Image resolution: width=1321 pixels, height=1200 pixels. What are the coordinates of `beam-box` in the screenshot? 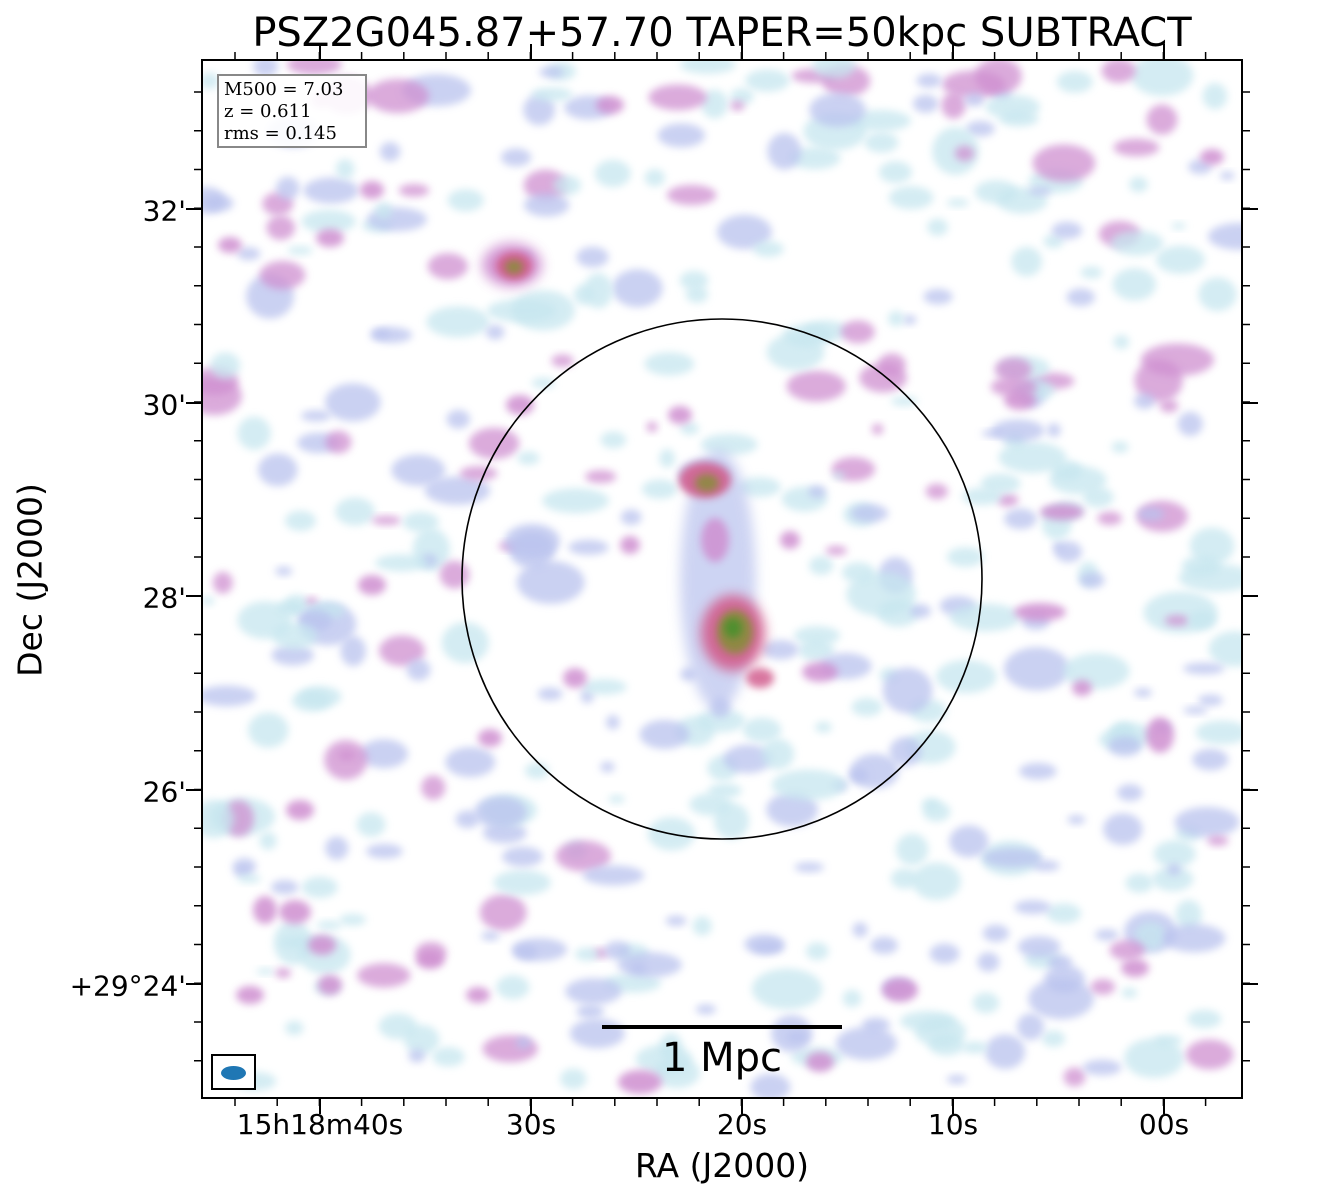 It's located at (233, 1072).